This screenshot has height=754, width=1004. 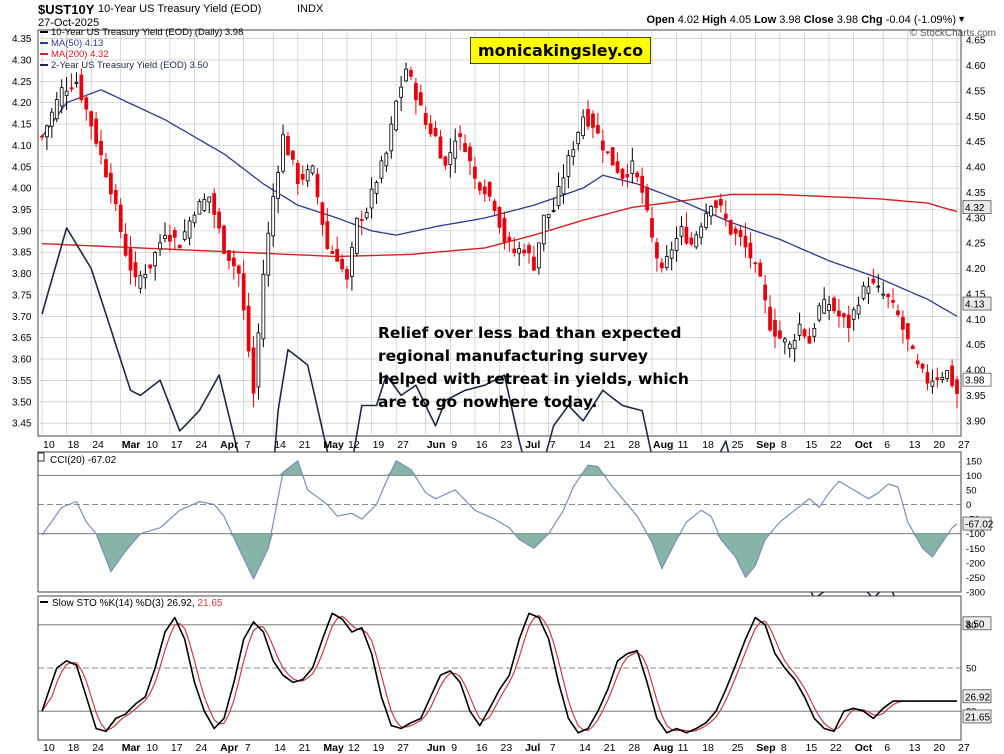 I want to click on x-axis-label: 24, so click(x=202, y=445).